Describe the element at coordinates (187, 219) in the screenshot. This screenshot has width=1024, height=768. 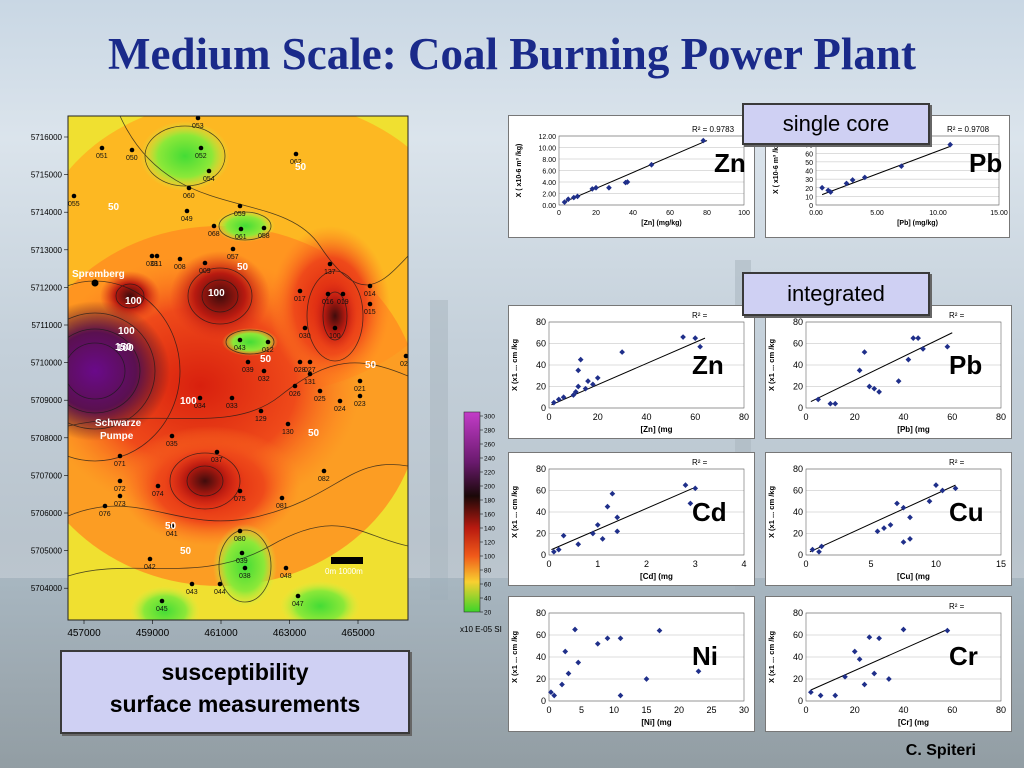
I see `sample-site-label: 049` at that location.